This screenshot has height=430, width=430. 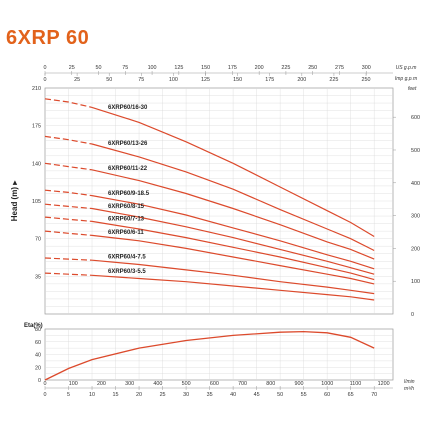 What do you see at coordinates (38, 368) in the screenshot?
I see `eta-tick-label: 20` at bounding box center [38, 368].